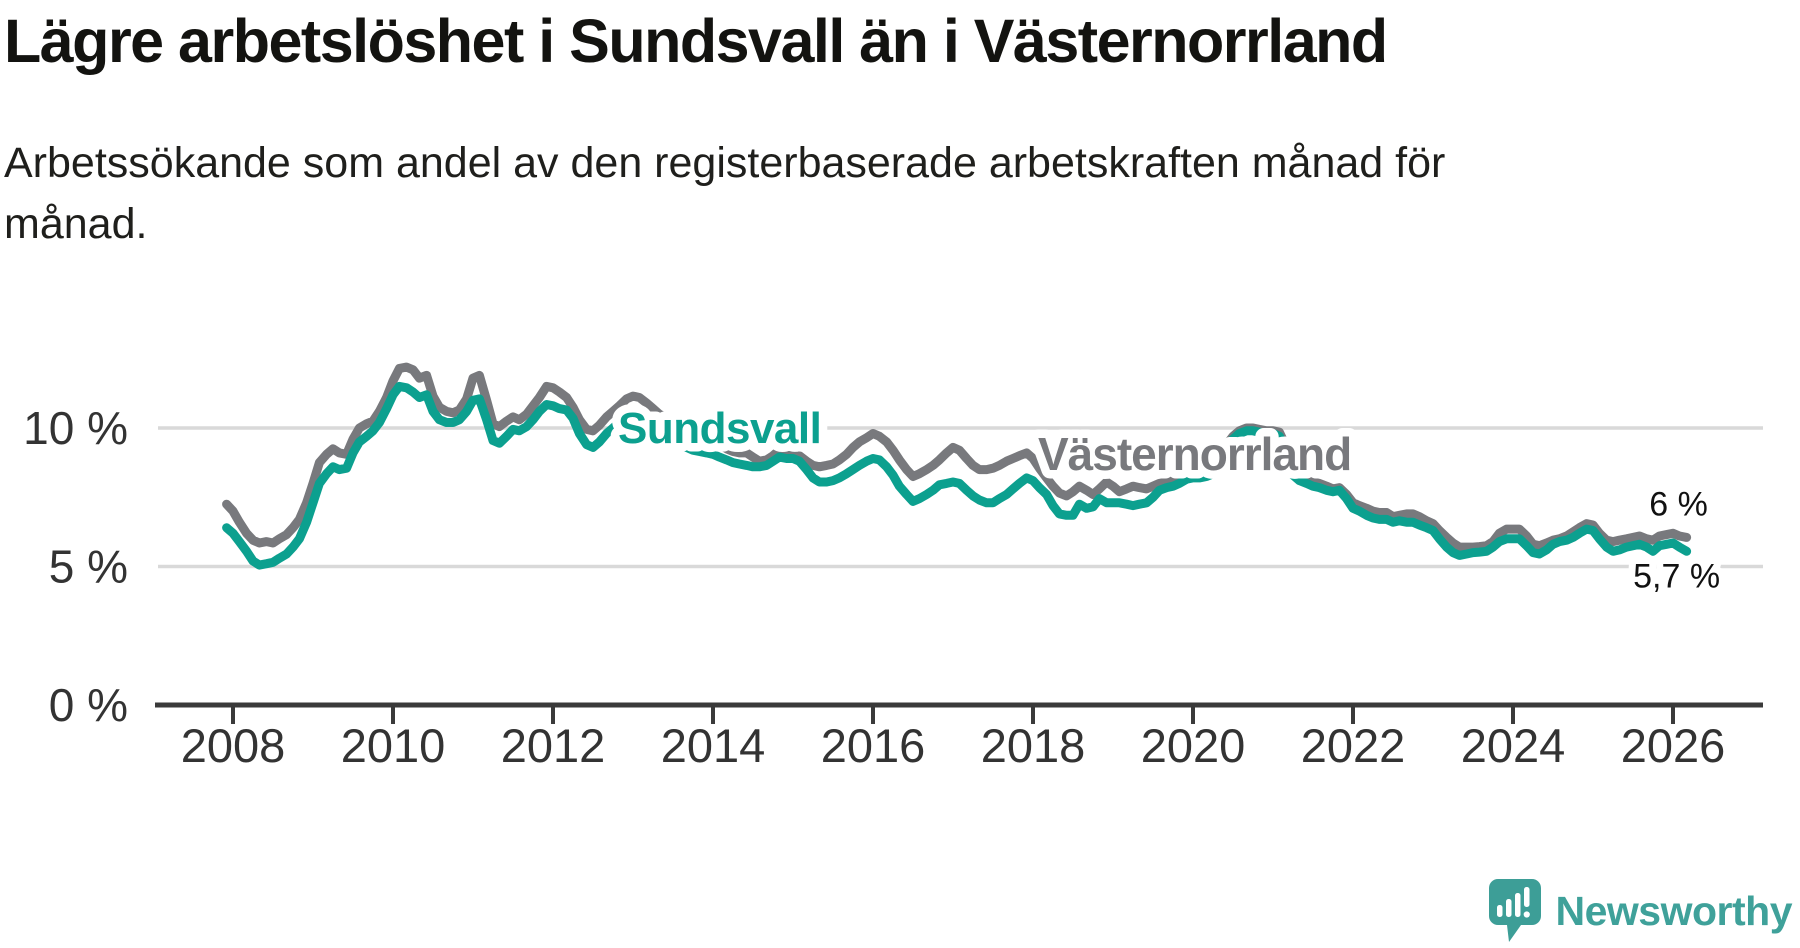  What do you see at coordinates (233, 745) in the screenshot?
I see `x-axis-label-2008: 2008` at bounding box center [233, 745].